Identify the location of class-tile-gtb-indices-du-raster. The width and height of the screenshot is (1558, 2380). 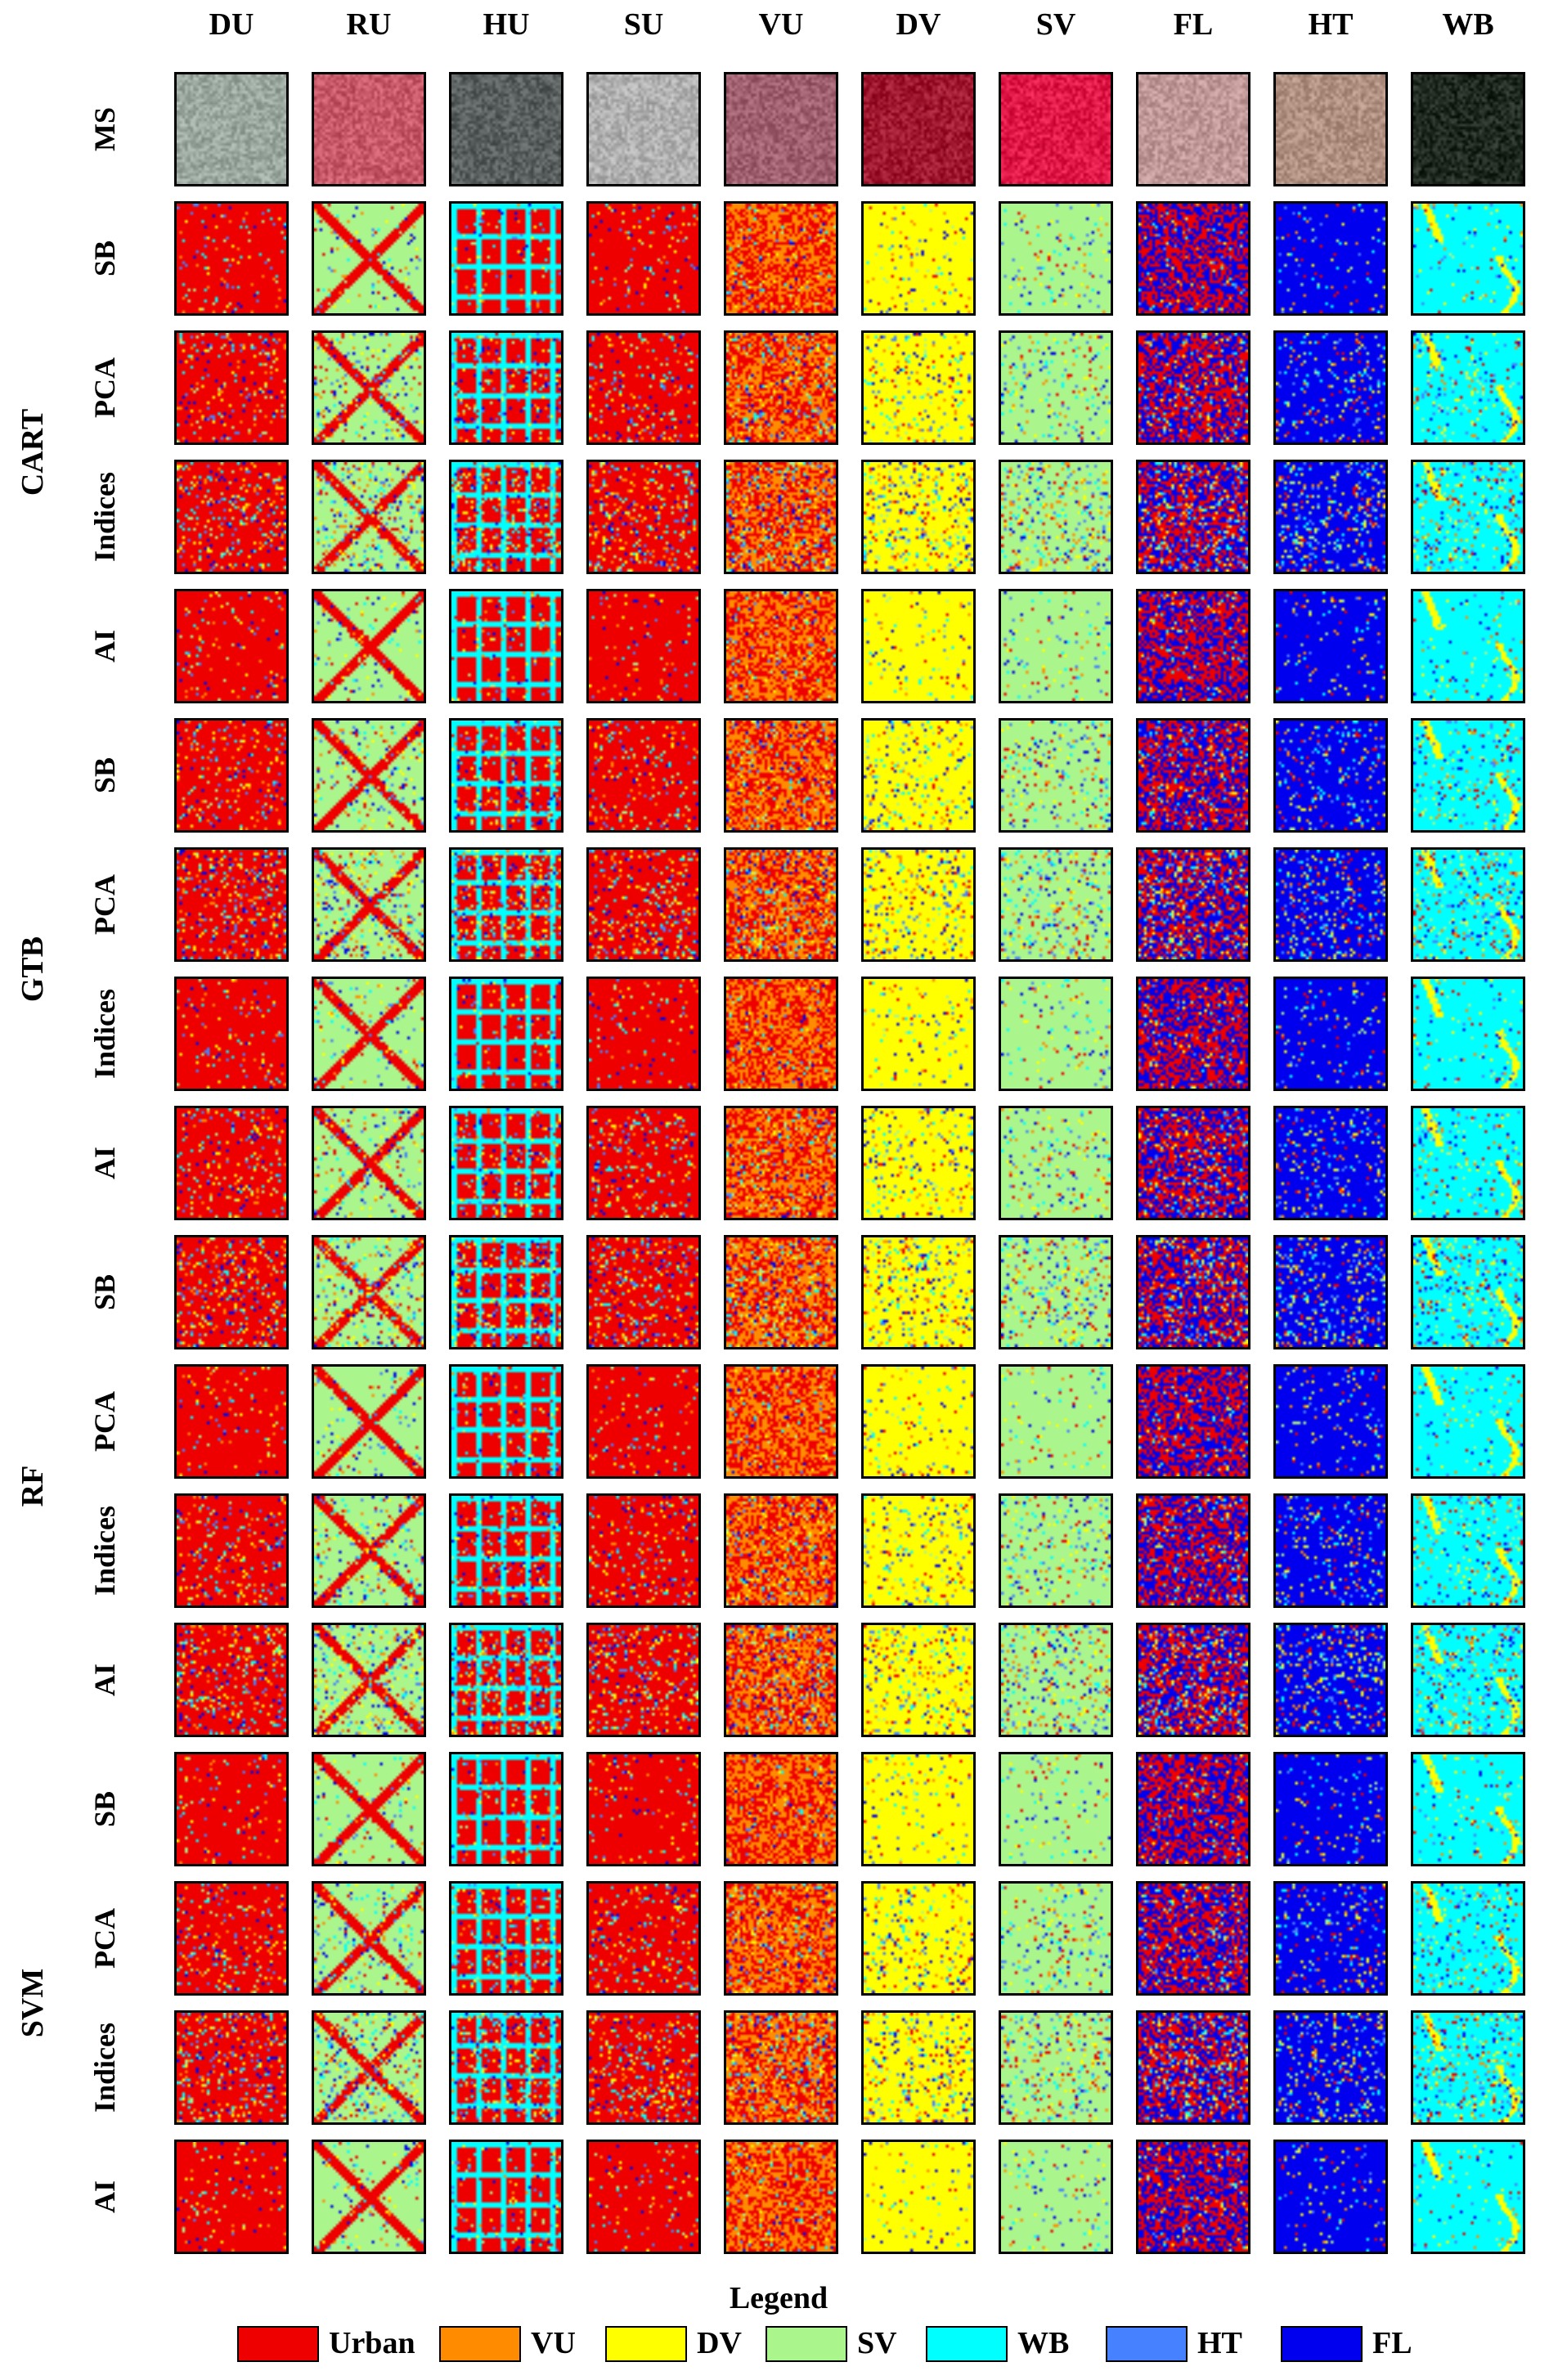
(231, 1034).